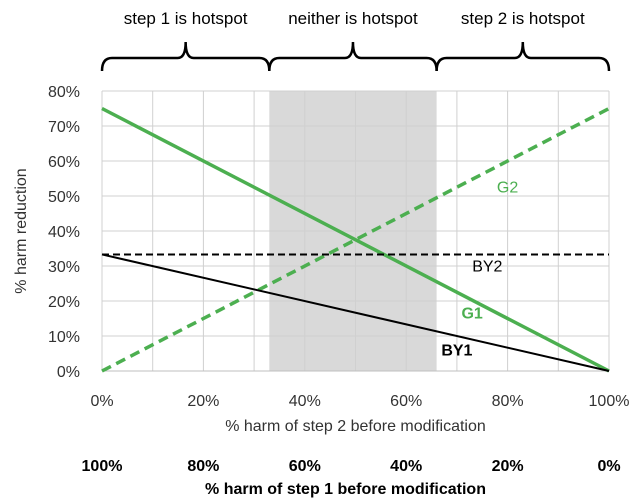 The width and height of the screenshot is (640, 498). I want to click on region-label: neither is hotspot, so click(353, 18).